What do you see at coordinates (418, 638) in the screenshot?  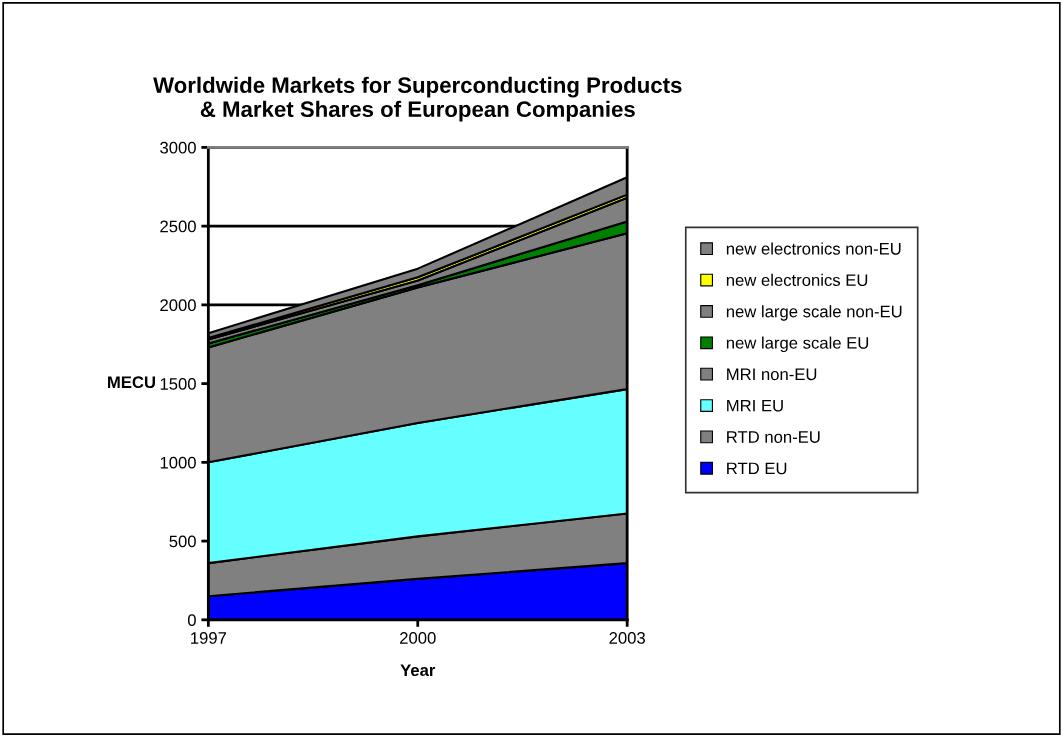 I see `x-tick-label: 2000` at bounding box center [418, 638].